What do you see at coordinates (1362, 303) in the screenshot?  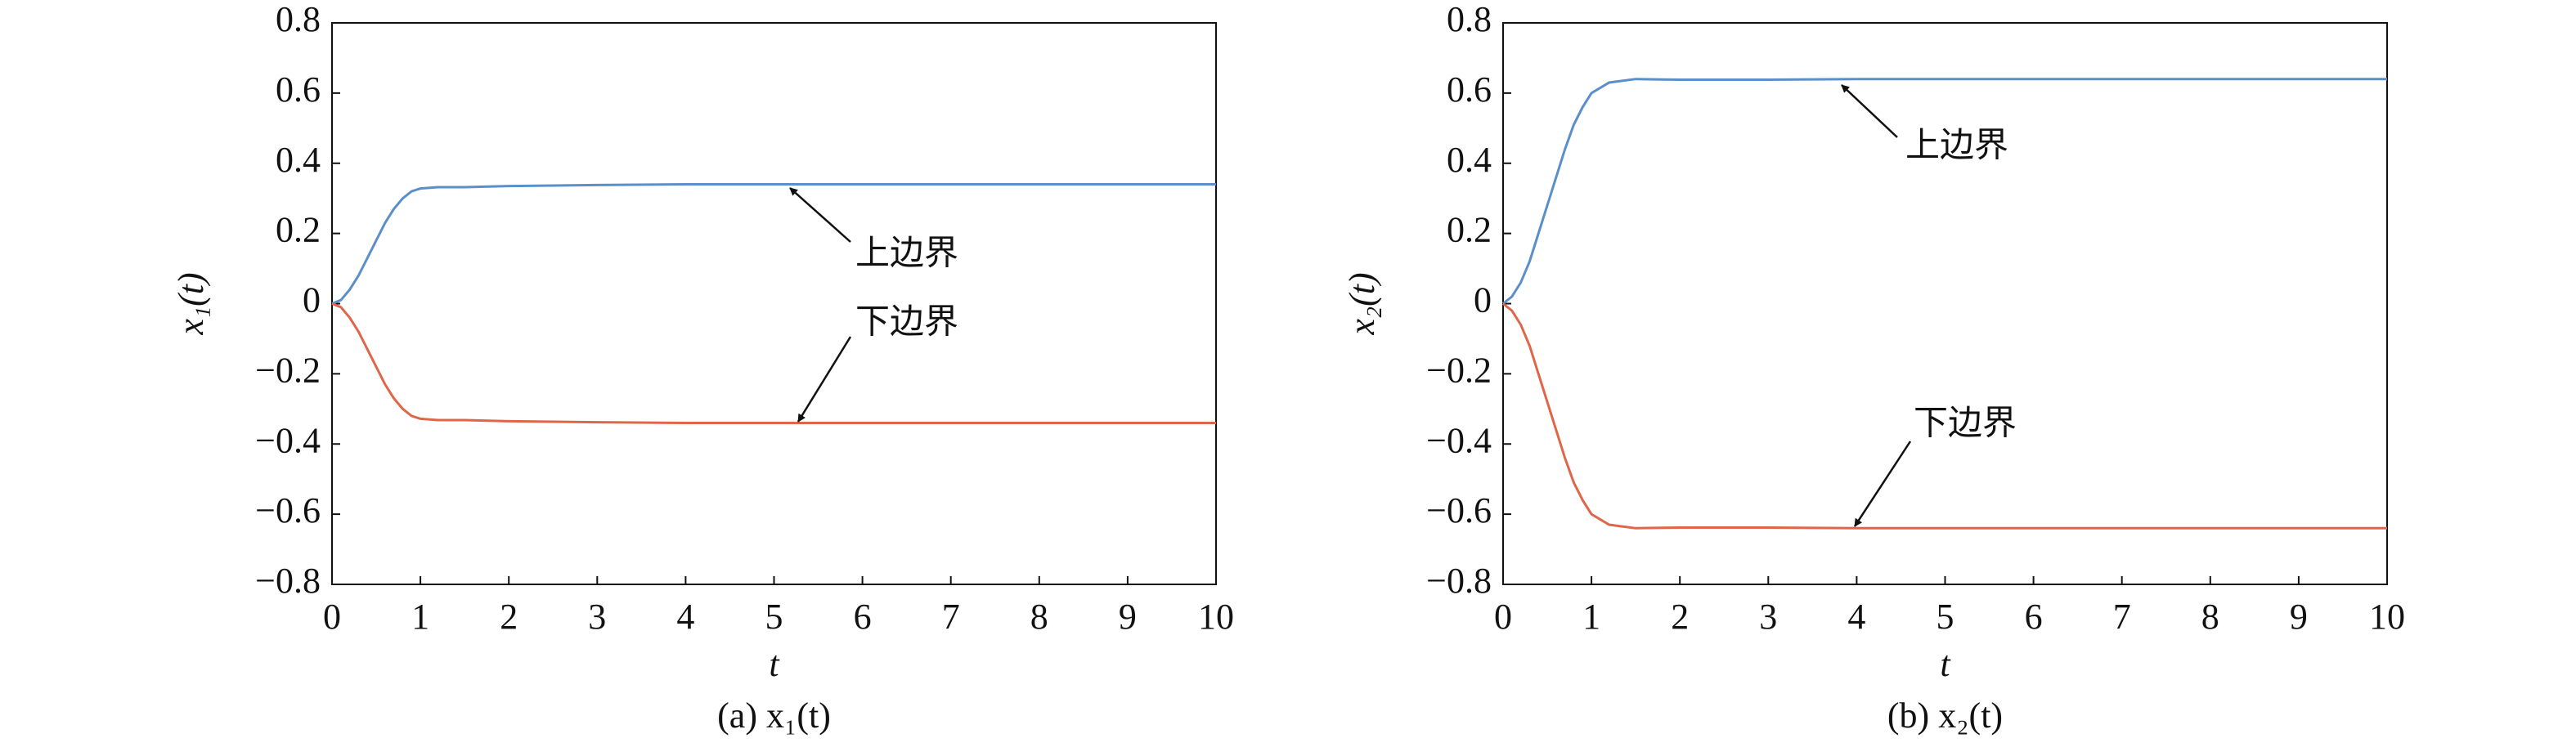 I see `y-axis-label: x₂(t)` at bounding box center [1362, 303].